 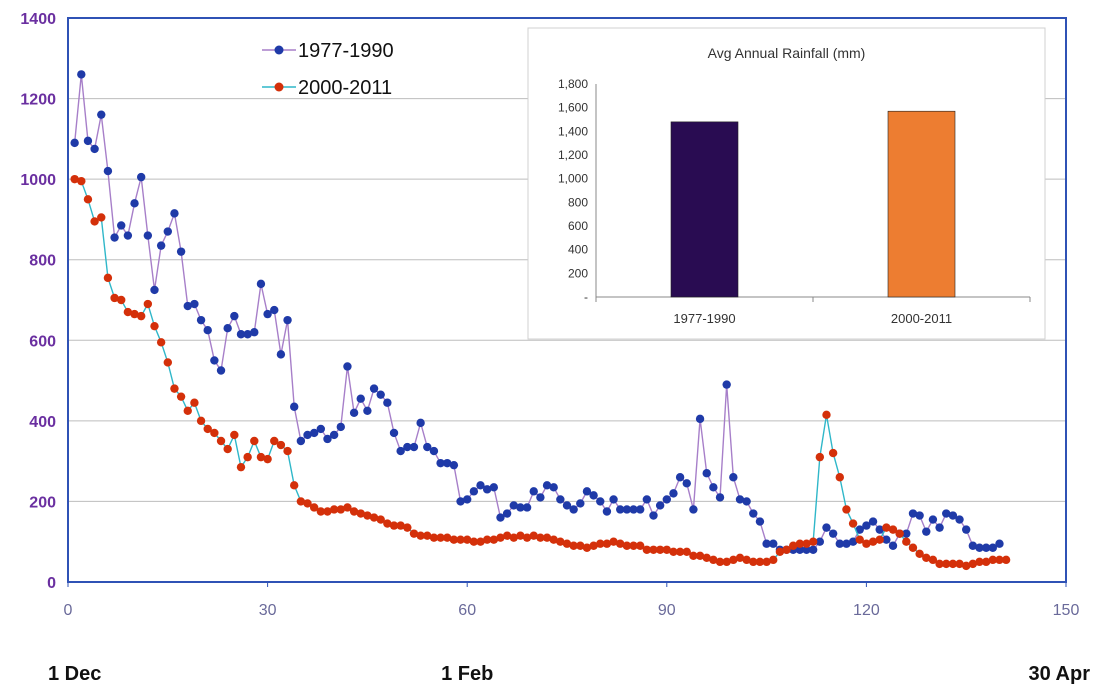 What do you see at coordinates (345, 88) in the screenshot?
I see `legend-label: 2000-2011` at bounding box center [345, 88].